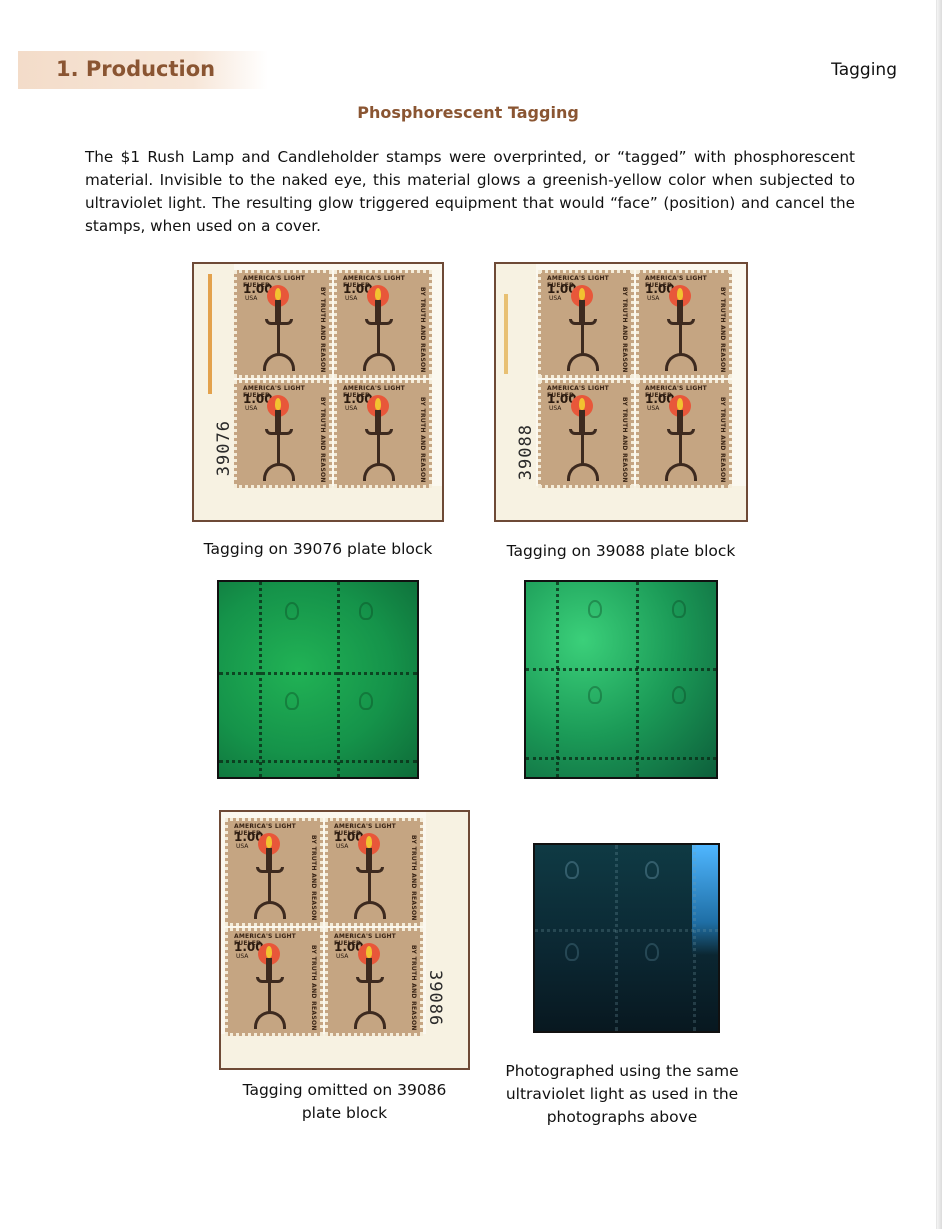  What do you see at coordinates (864, 70) in the screenshot?
I see `topic-label: Tagging` at bounding box center [864, 70].